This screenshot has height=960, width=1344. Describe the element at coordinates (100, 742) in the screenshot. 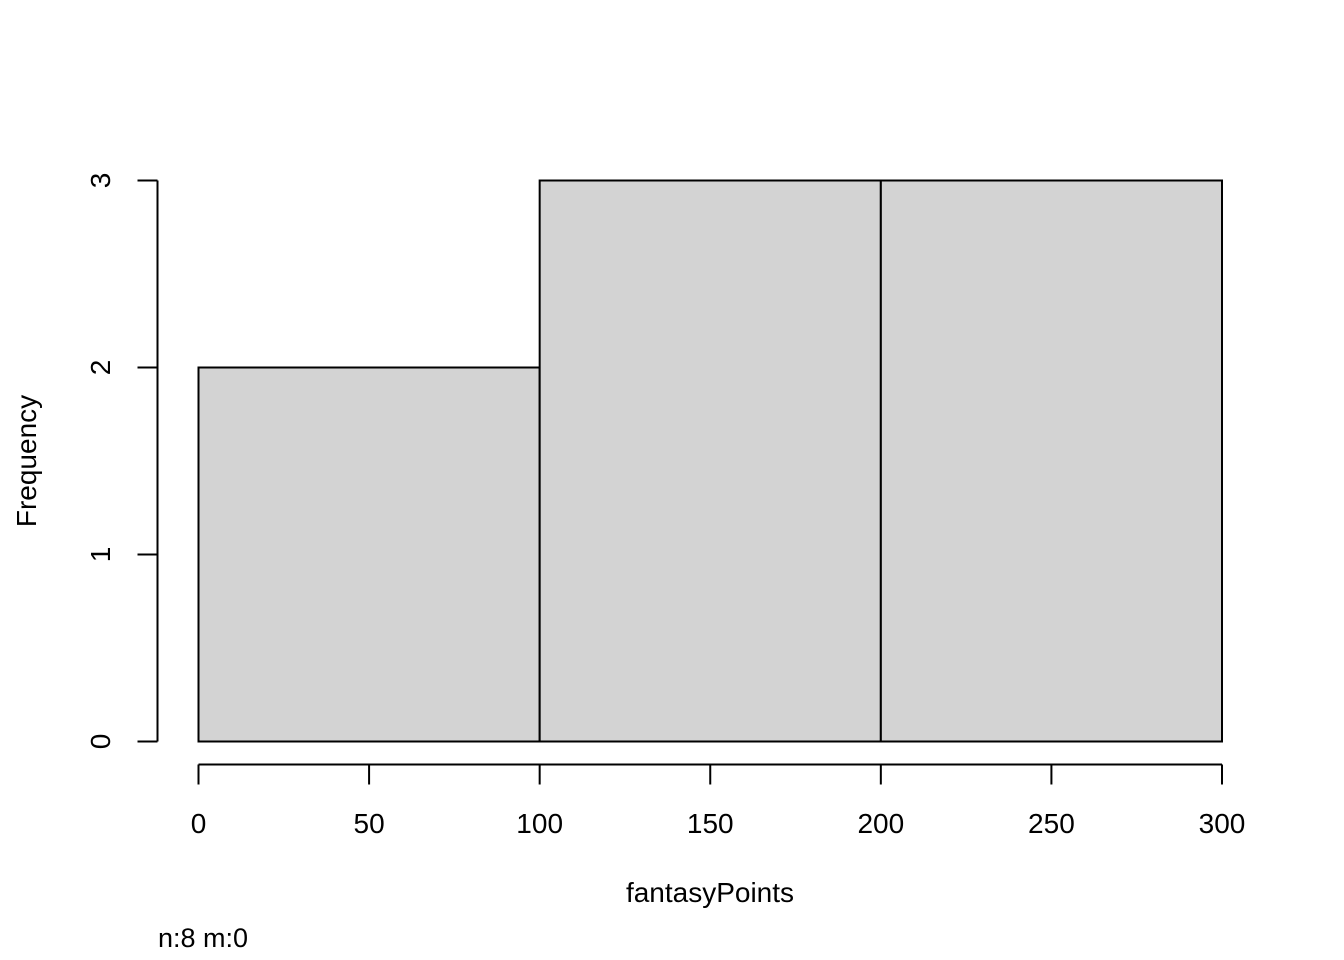

I see `y-tick-label: 0` at that location.